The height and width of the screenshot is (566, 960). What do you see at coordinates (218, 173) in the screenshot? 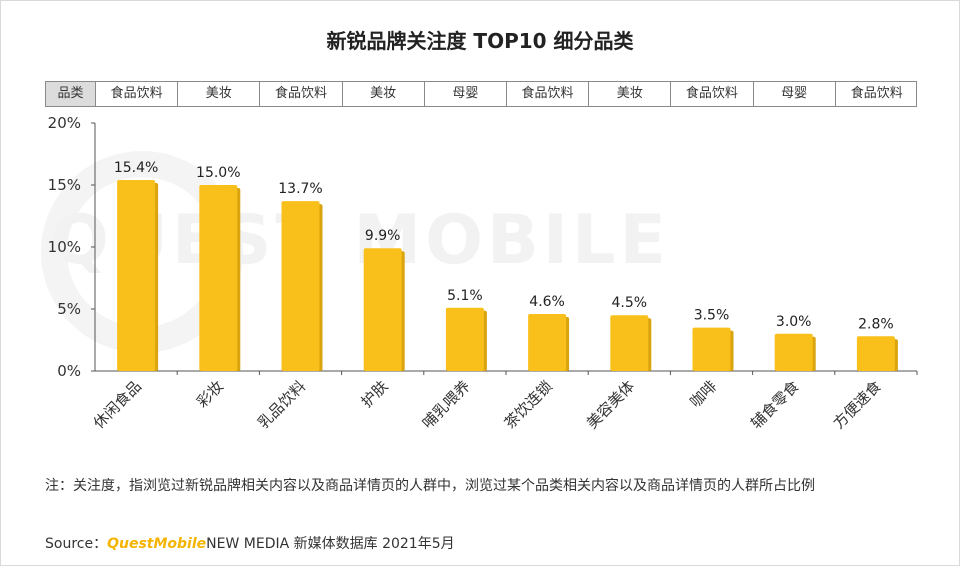
I see `bar-value-label: 15.0%` at bounding box center [218, 173].